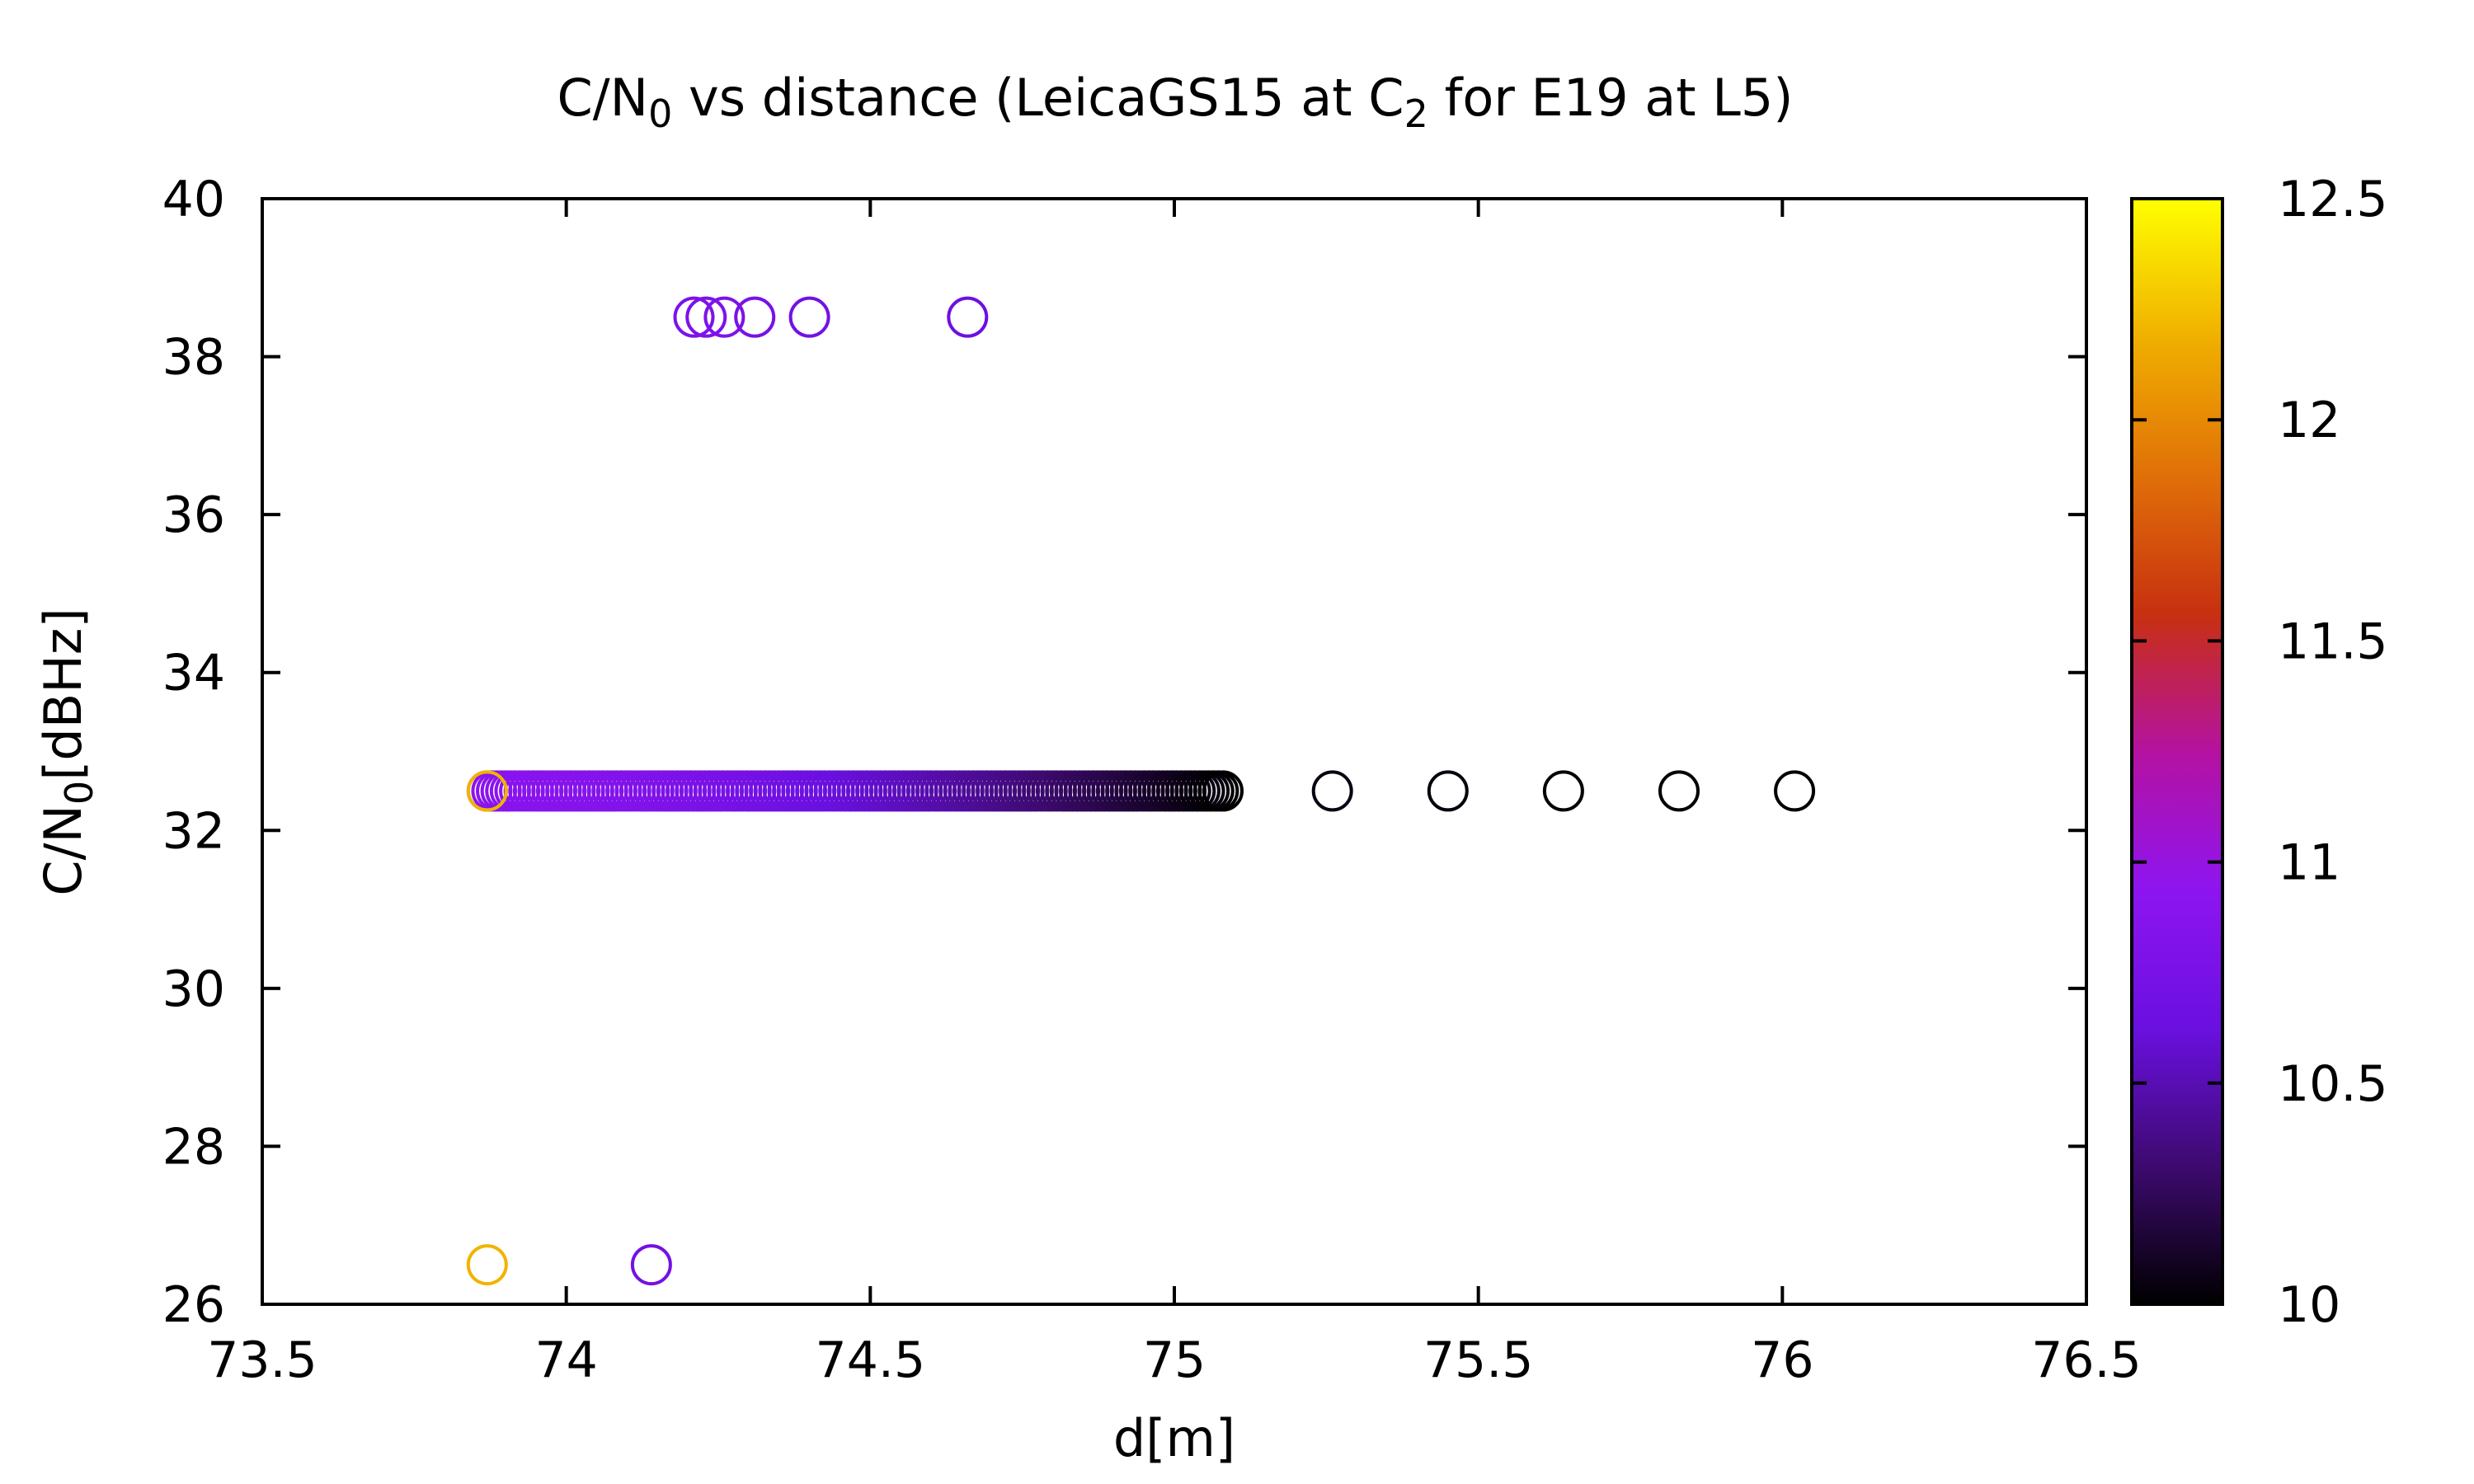 Image resolution: width=2474 pixels, height=1484 pixels. I want to click on y-tick-label: 34, so click(193, 673).